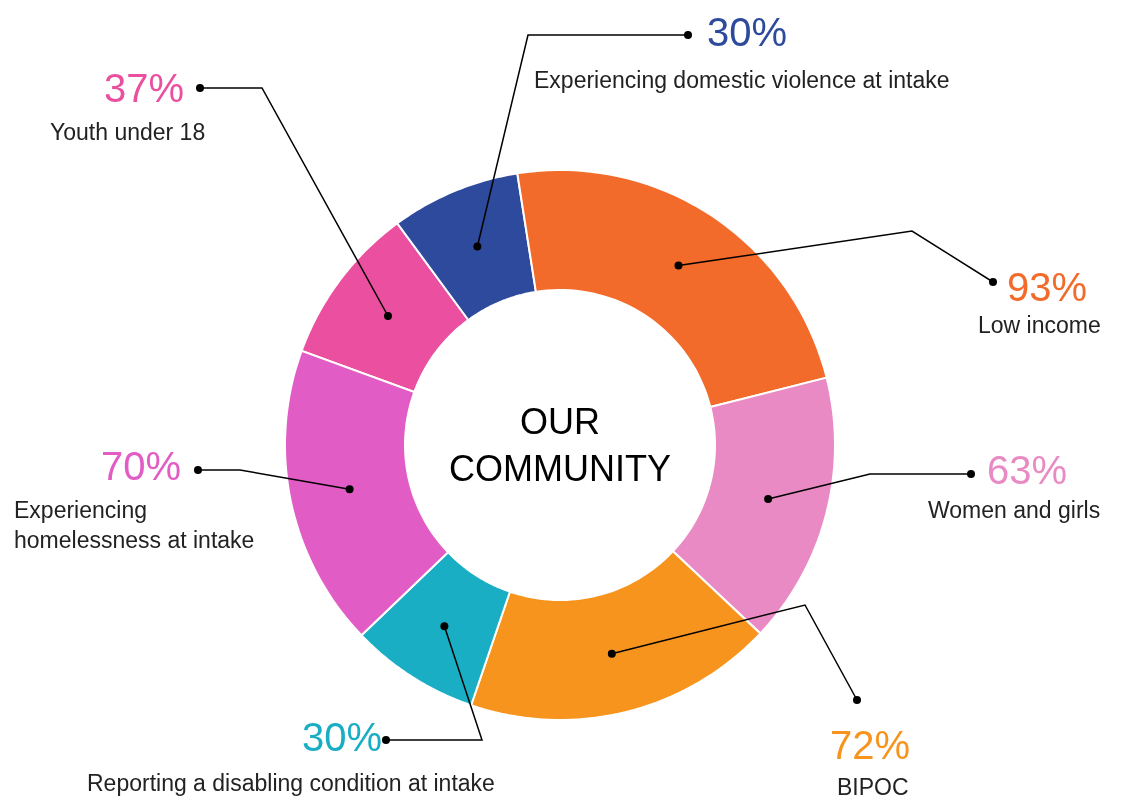 The height and width of the screenshot is (798, 1134). Describe the element at coordinates (560, 445) in the screenshot. I see `text: OUR COMMUNITY` at that location.